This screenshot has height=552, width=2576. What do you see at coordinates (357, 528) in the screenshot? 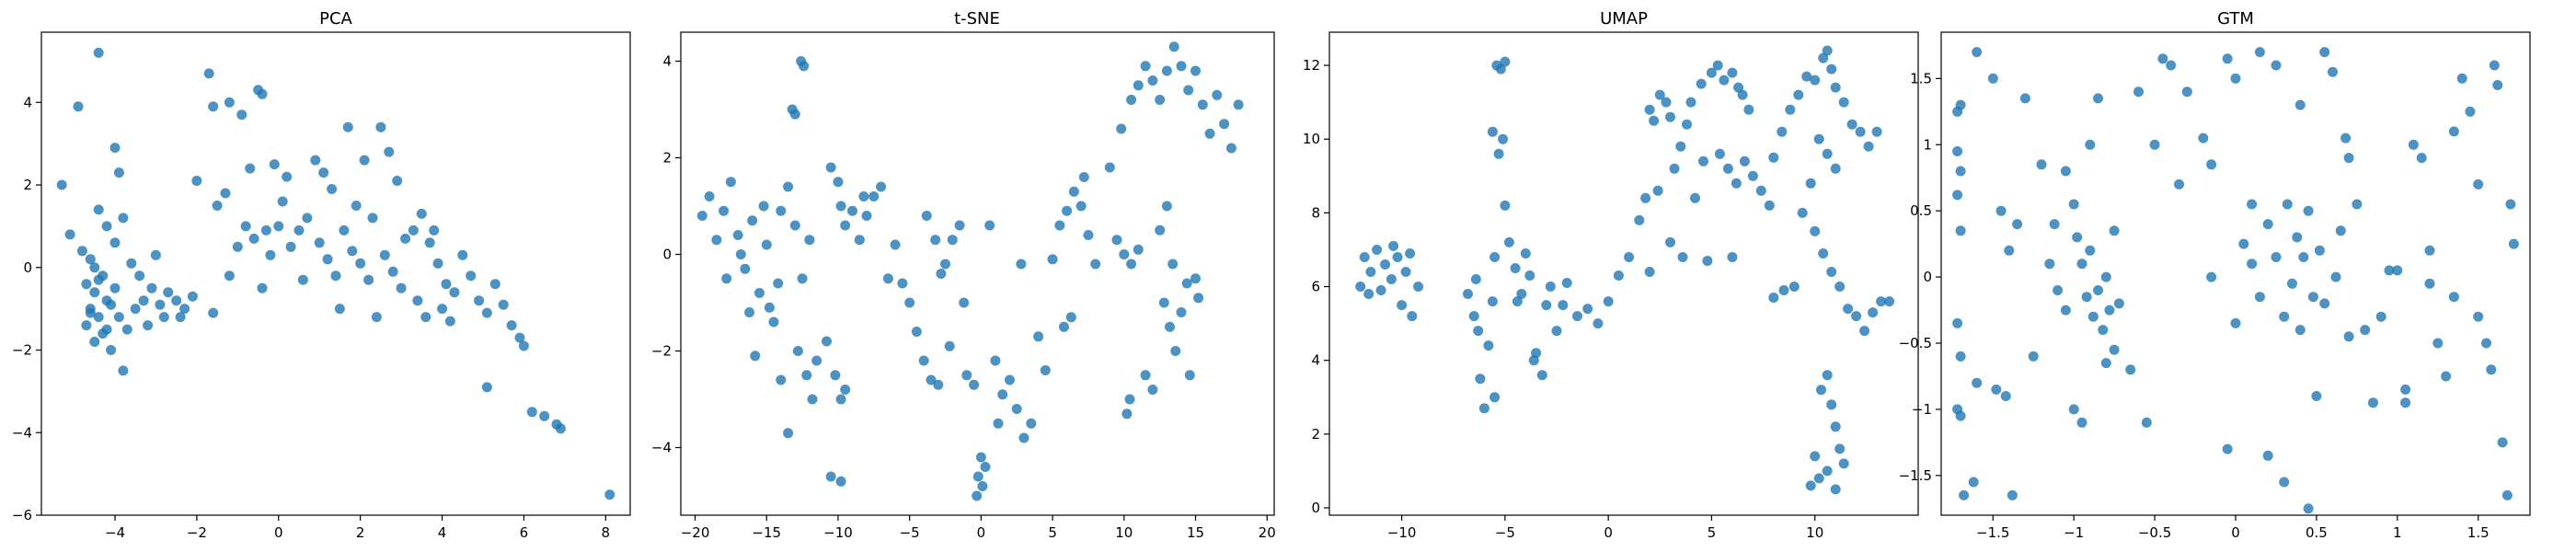
I see `x-axis: −4 −2 0 2 4 6 8` at bounding box center [357, 528].